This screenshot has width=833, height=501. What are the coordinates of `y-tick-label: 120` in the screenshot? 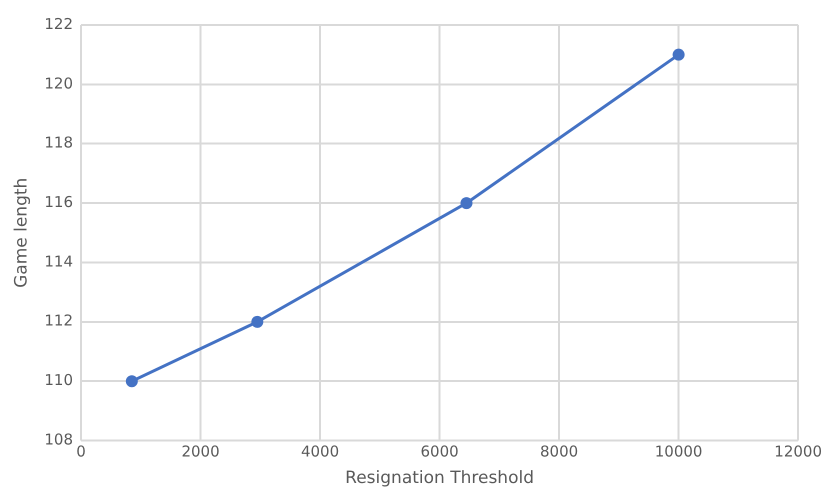 It's located at (59, 83).